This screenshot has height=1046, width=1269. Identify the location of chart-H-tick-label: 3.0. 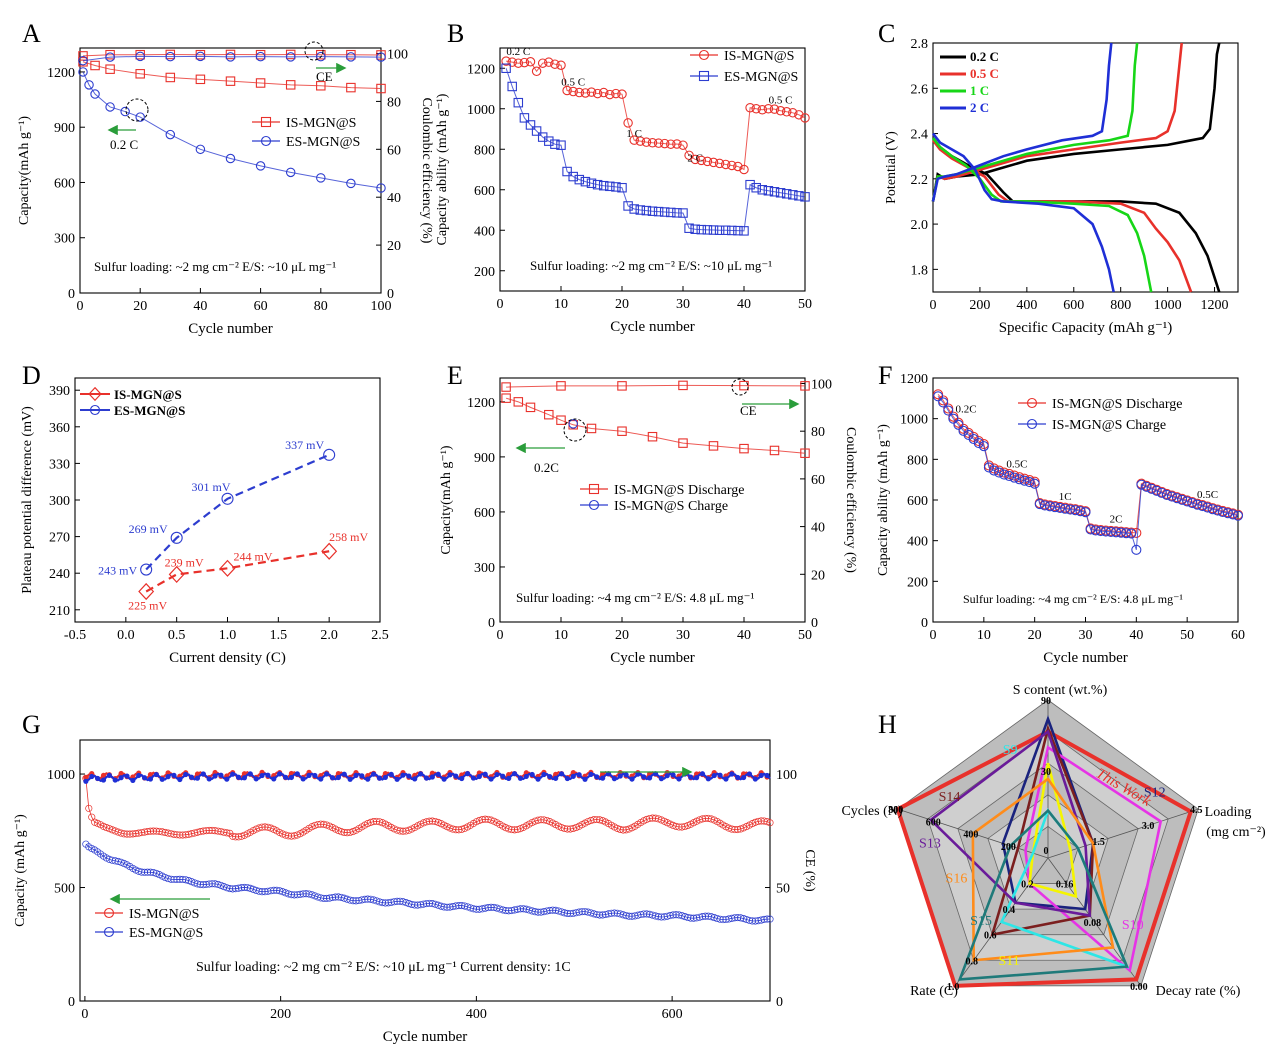
(1148, 826).